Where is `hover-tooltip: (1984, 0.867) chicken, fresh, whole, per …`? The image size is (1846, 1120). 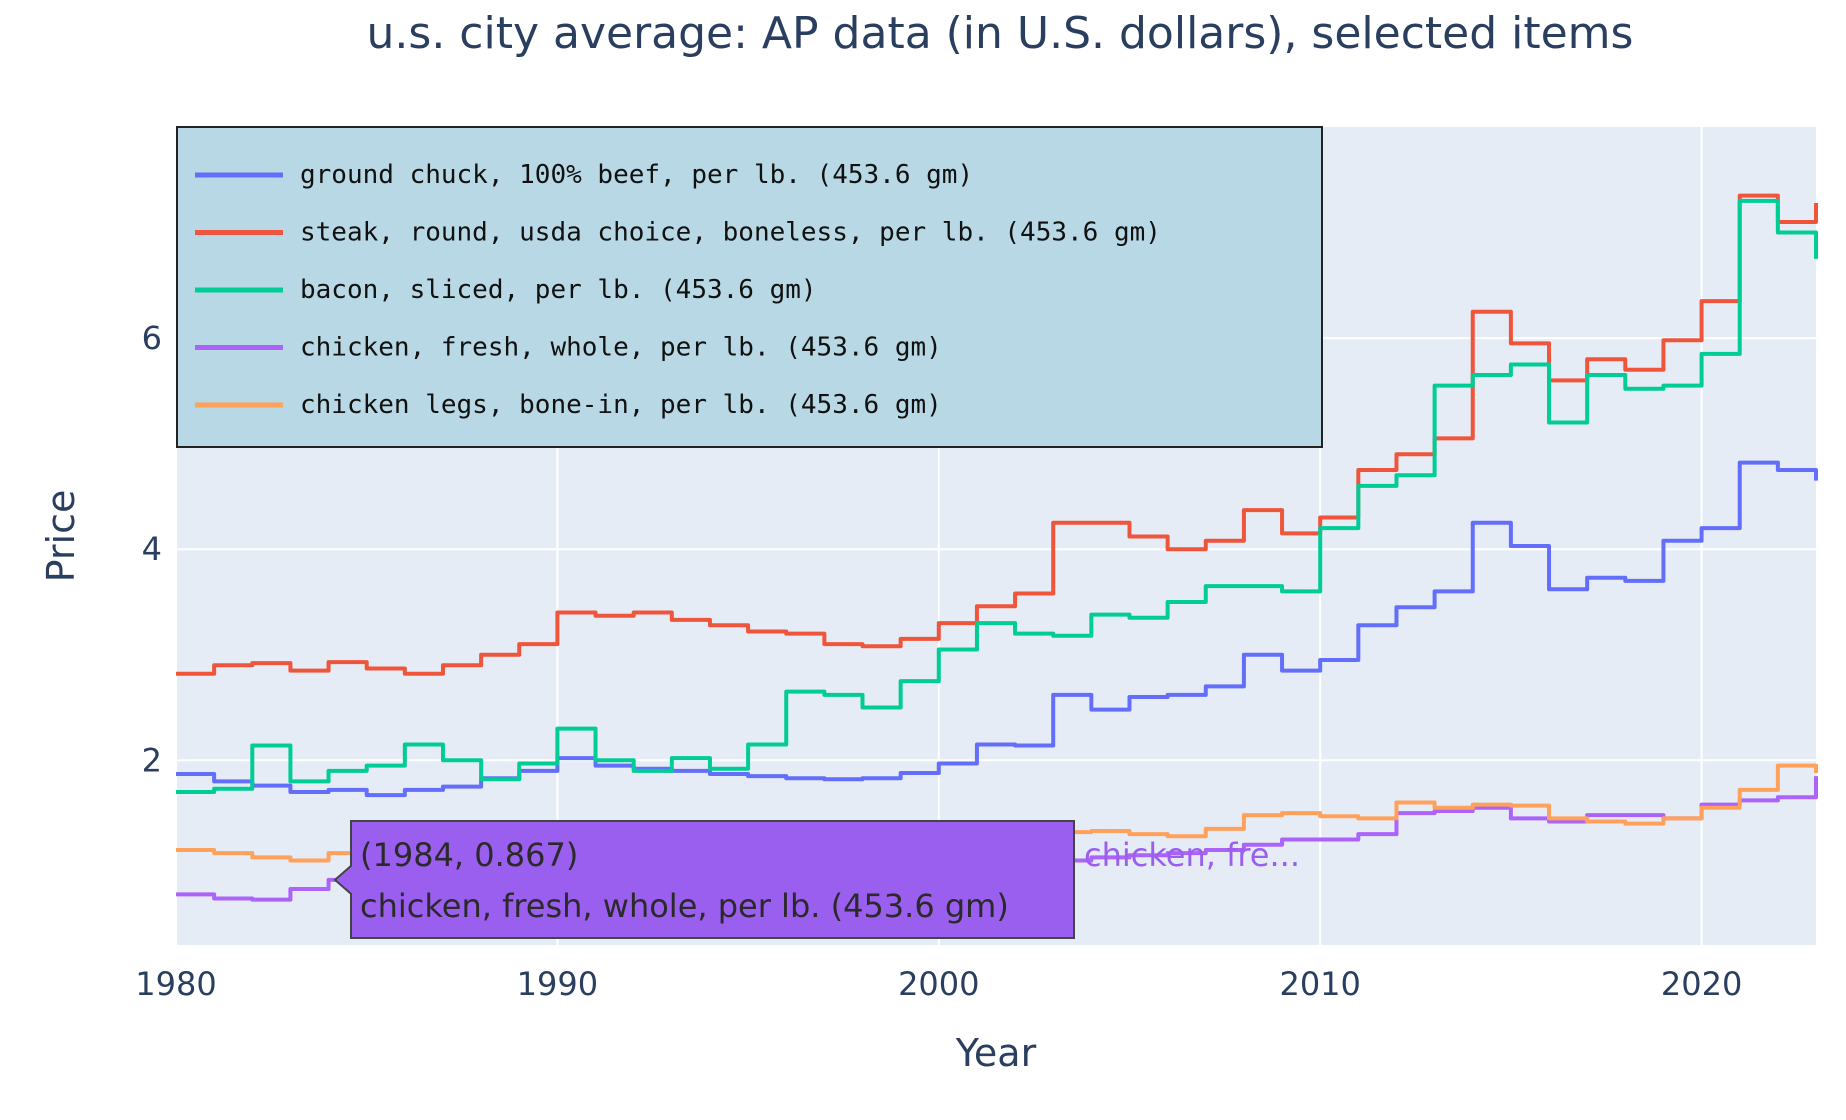 hover-tooltip: (1984, 0.867) chicken, fresh, whole, per … is located at coordinates (816, 879).